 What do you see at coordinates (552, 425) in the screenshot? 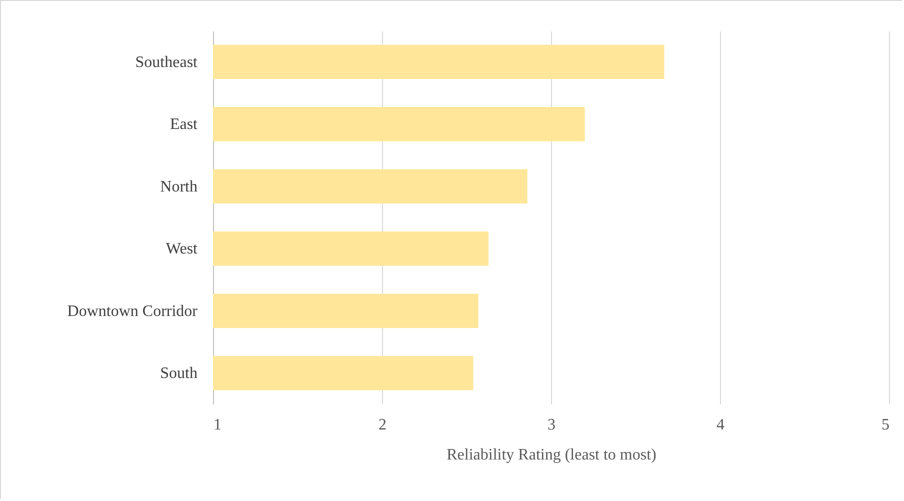
I see `x-tick-label: 3` at bounding box center [552, 425].